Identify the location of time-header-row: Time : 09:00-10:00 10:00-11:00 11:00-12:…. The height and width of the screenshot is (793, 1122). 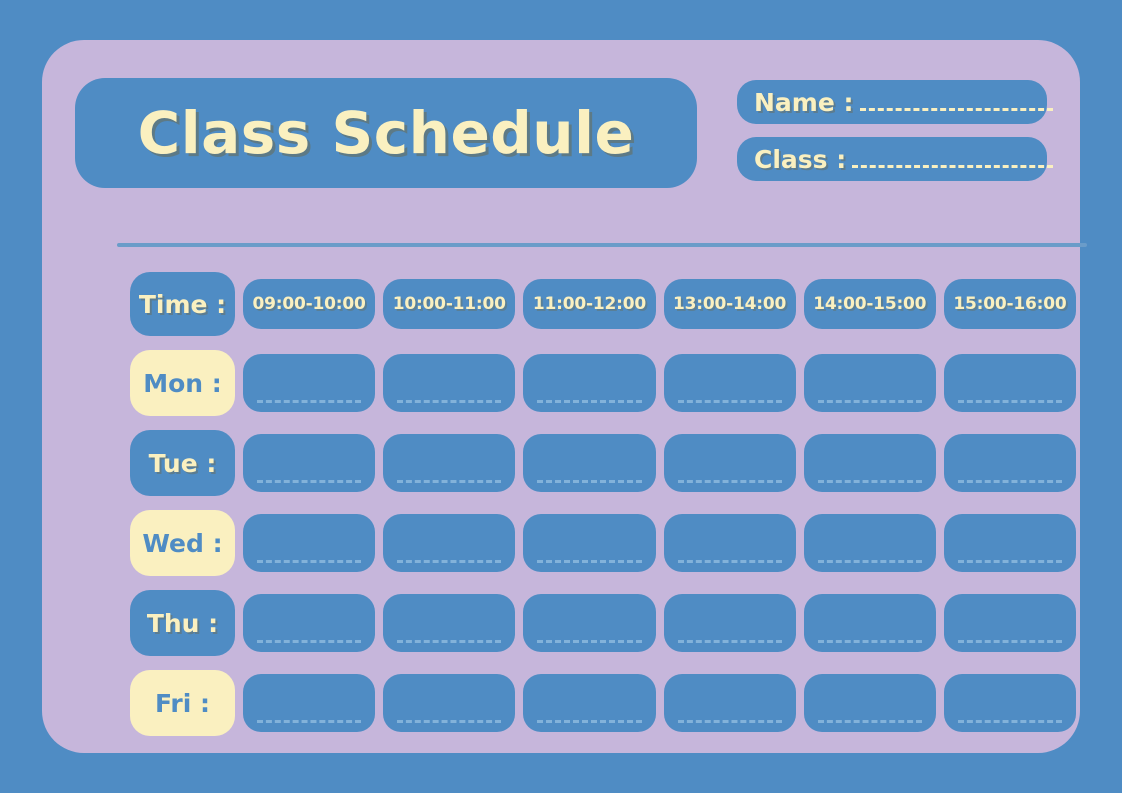
(603, 304).